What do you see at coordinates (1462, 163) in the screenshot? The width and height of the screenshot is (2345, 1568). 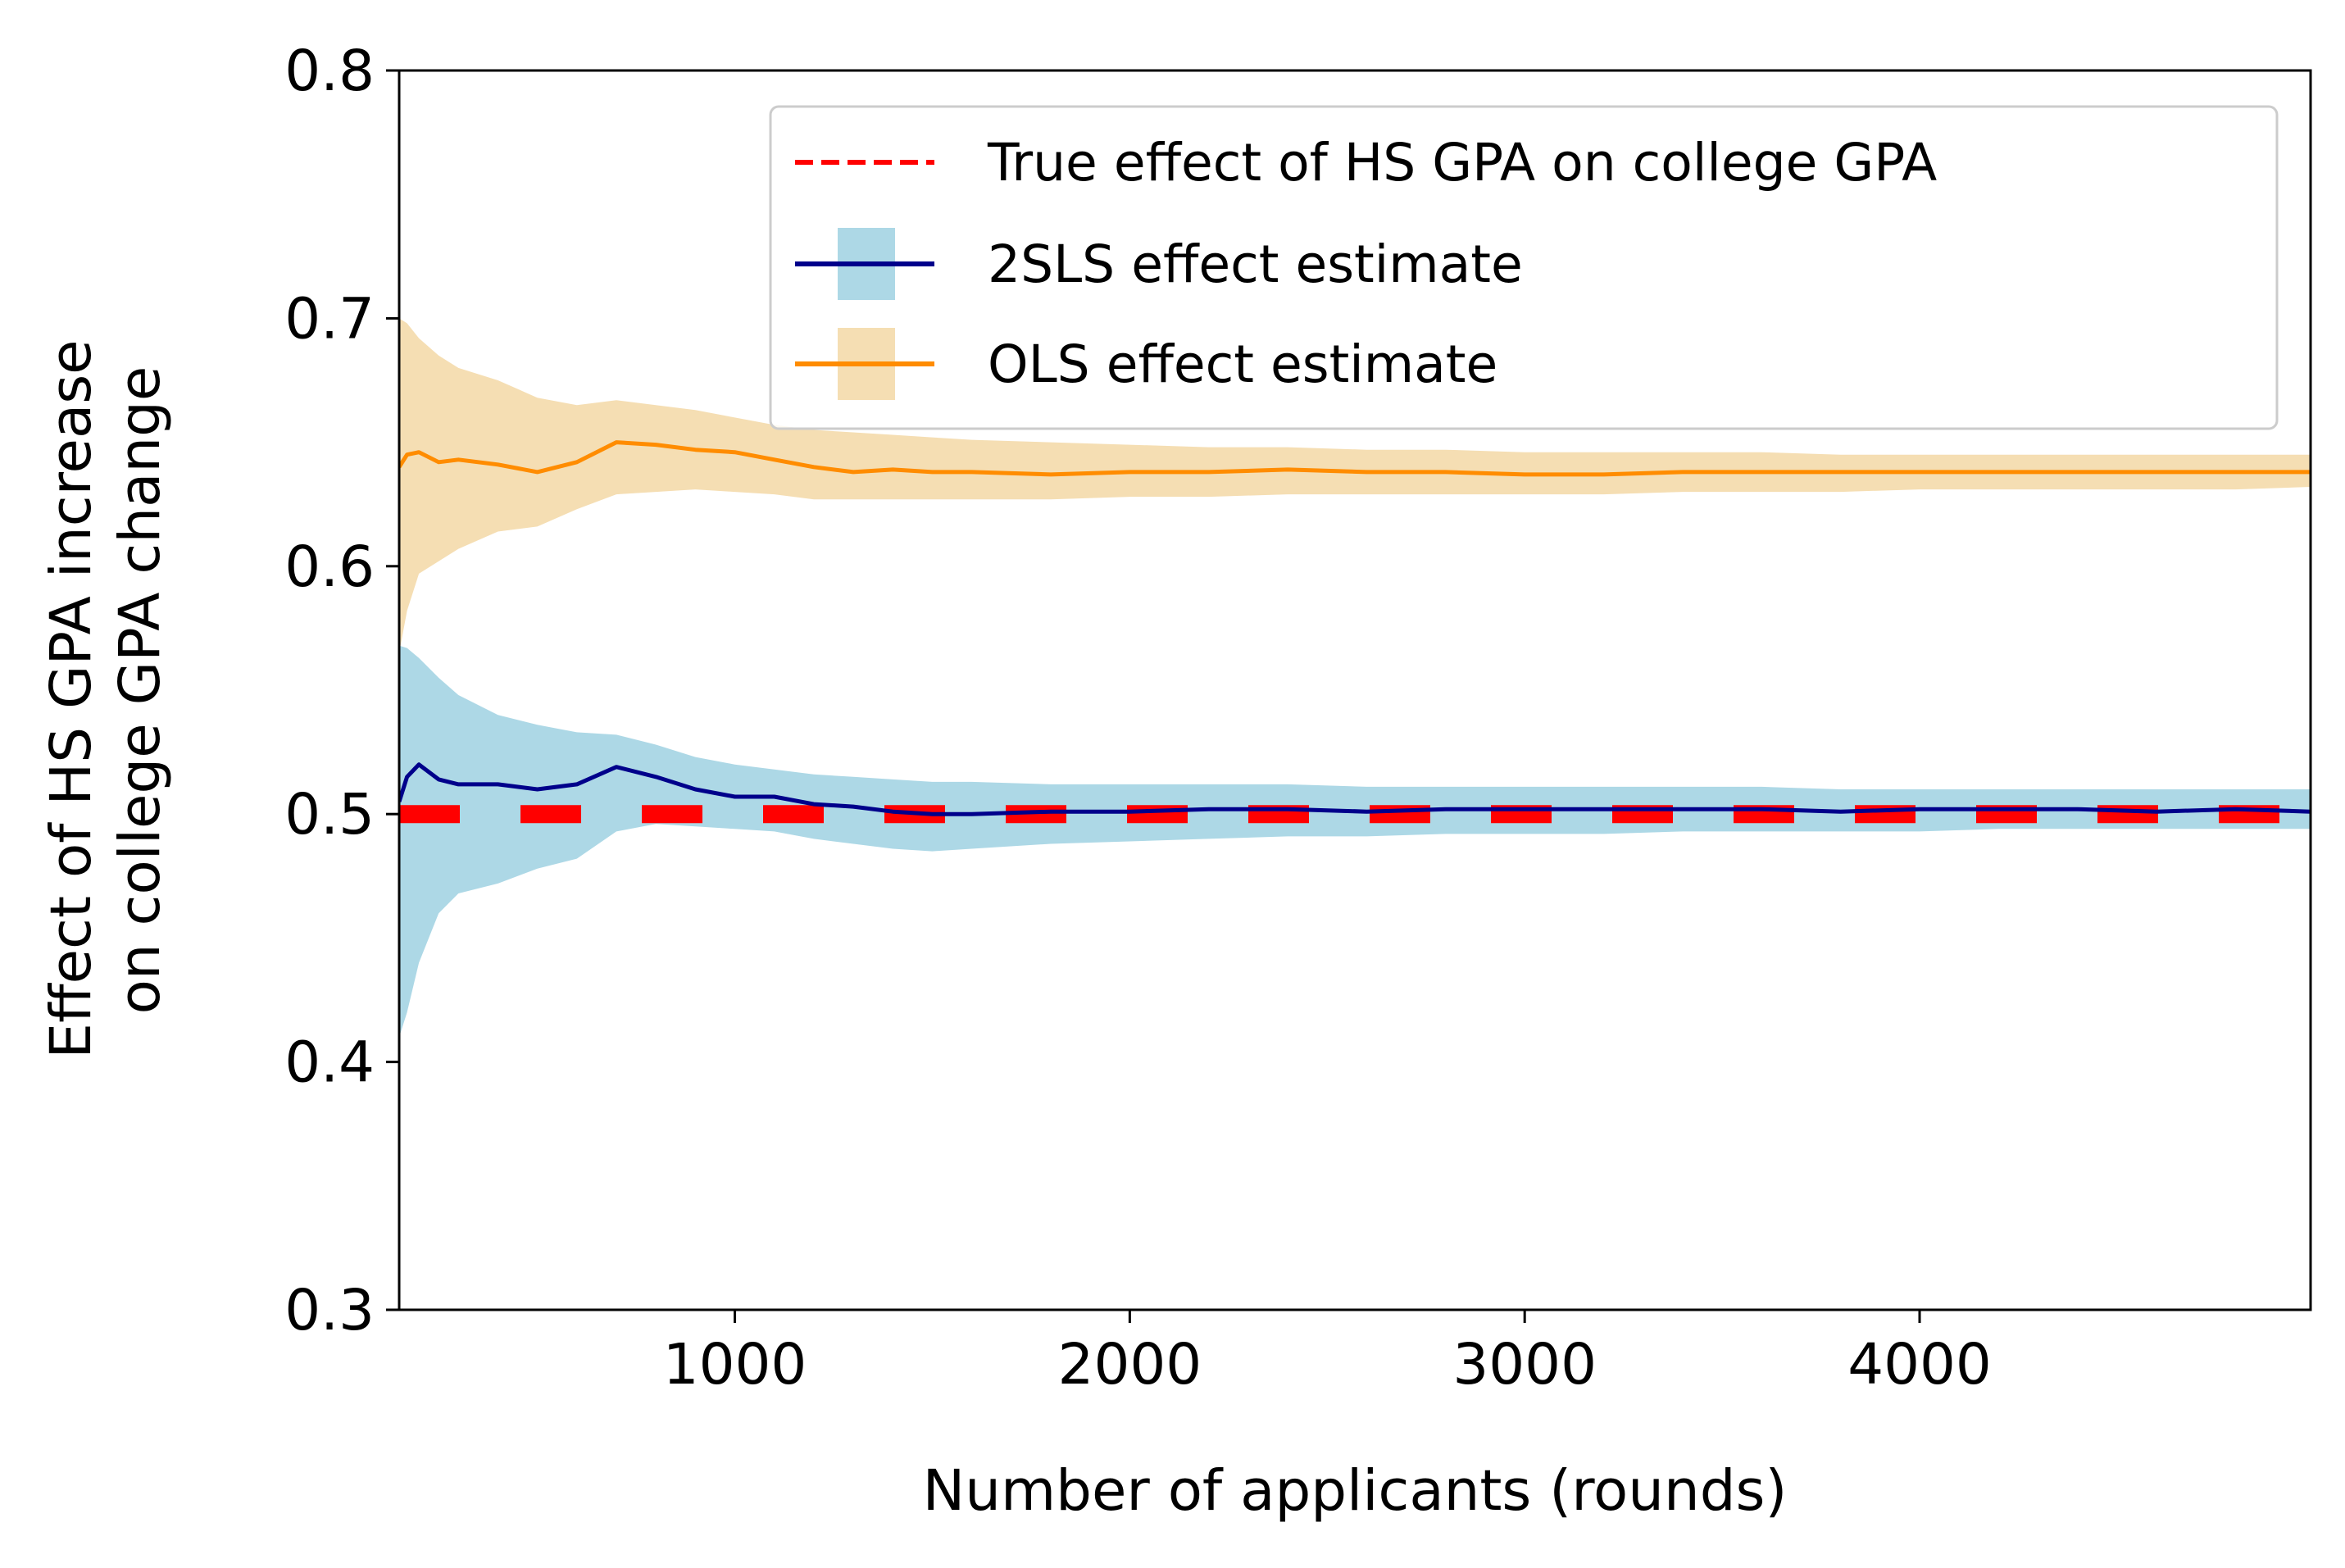 I see `legend-label-true-effect: True effect of HS GPA on college GPA` at bounding box center [1462, 163].